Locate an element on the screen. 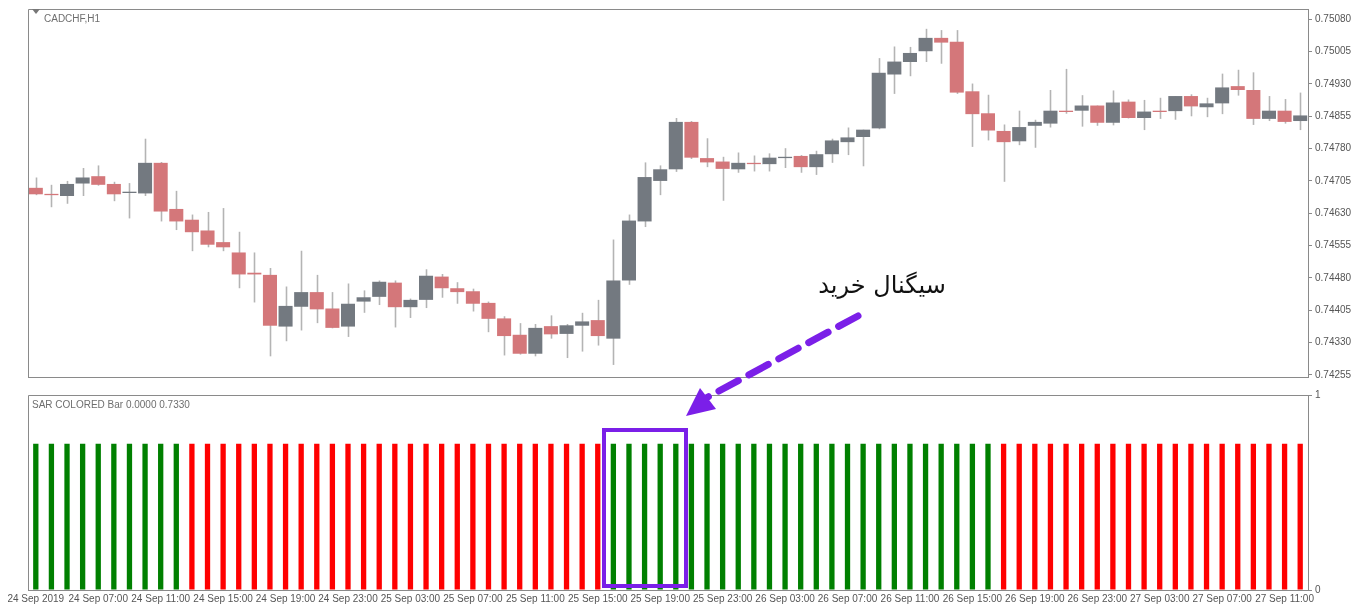  x-tick-label: 26 Sep 03:00 is located at coordinates (785, 598).